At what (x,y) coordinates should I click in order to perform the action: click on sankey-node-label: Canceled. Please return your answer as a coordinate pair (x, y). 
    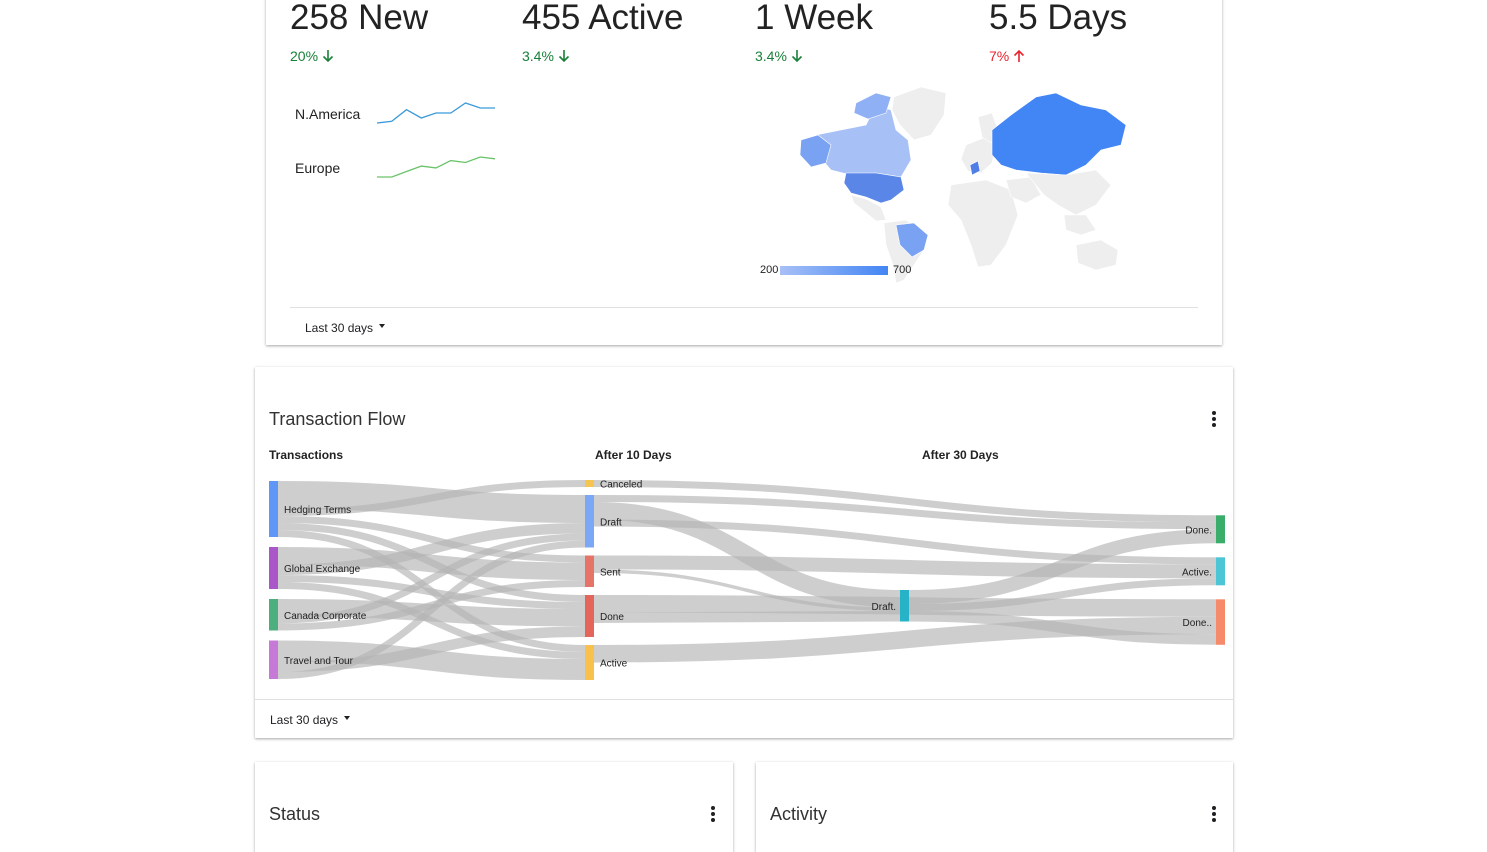
    Looking at the image, I should click on (621, 485).